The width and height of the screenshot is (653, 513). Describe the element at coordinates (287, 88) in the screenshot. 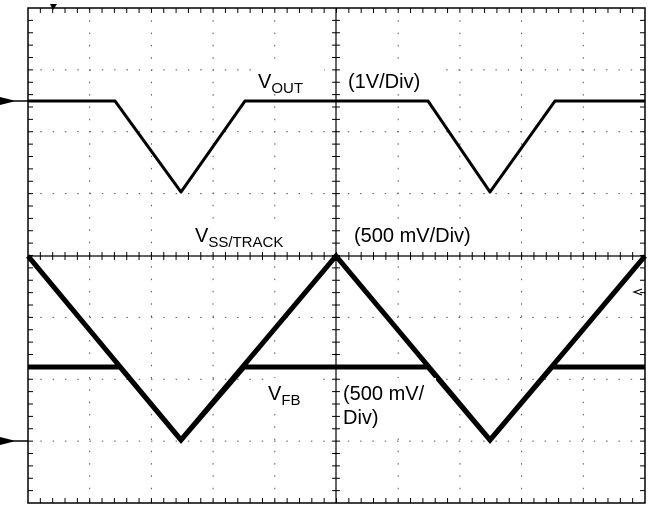

I see `subscript: OUT` at that location.